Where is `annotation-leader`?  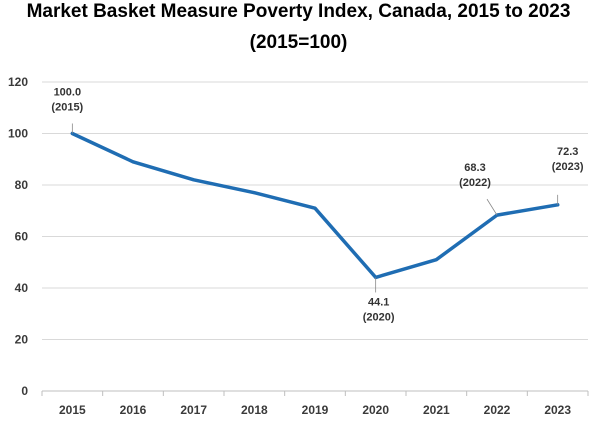 annotation-leader is located at coordinates (492, 207).